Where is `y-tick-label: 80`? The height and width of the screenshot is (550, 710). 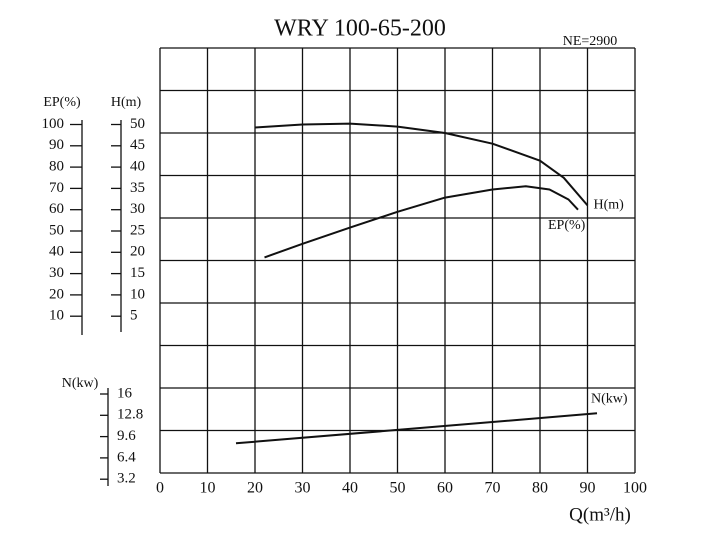 y-tick-label: 80 is located at coordinates (56, 167).